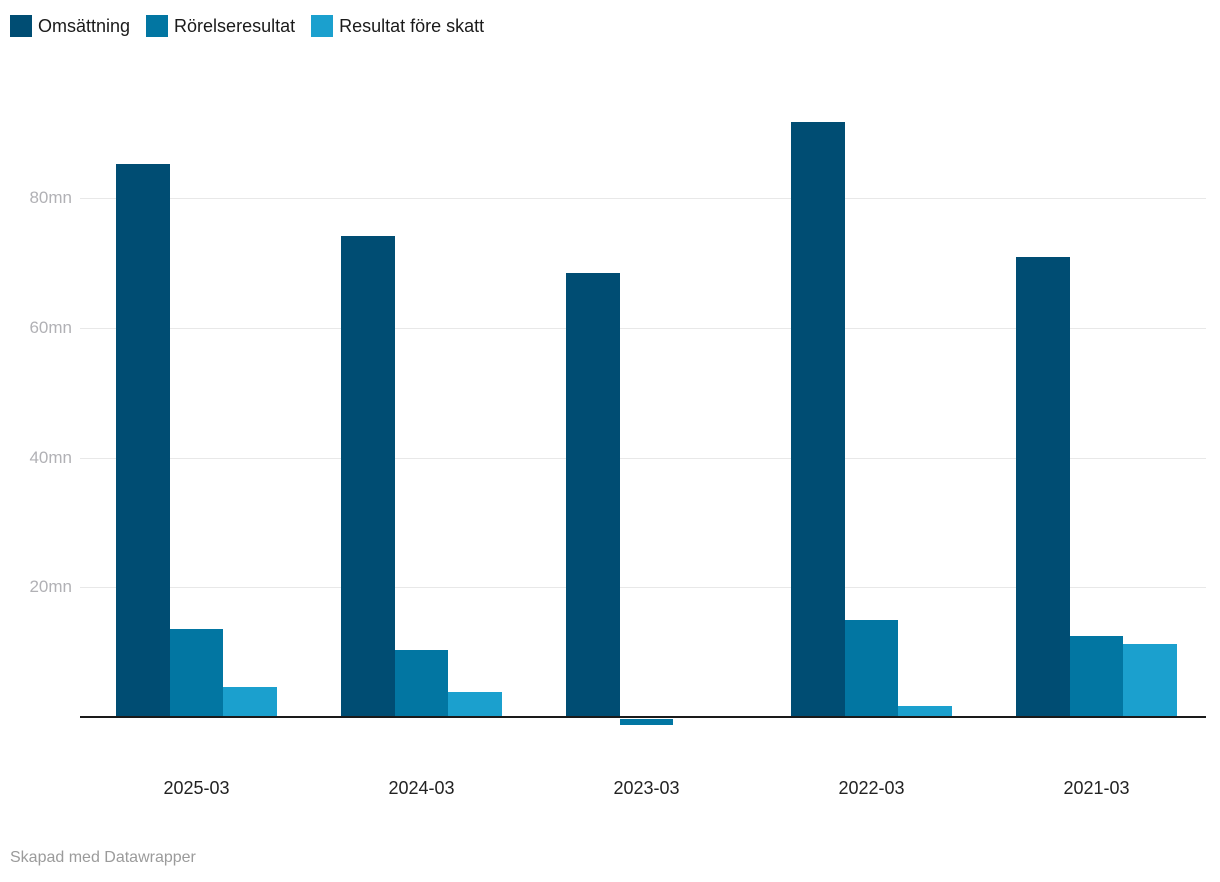 The width and height of the screenshot is (1220, 882). I want to click on legend-label: Omsättning, so click(84, 26).